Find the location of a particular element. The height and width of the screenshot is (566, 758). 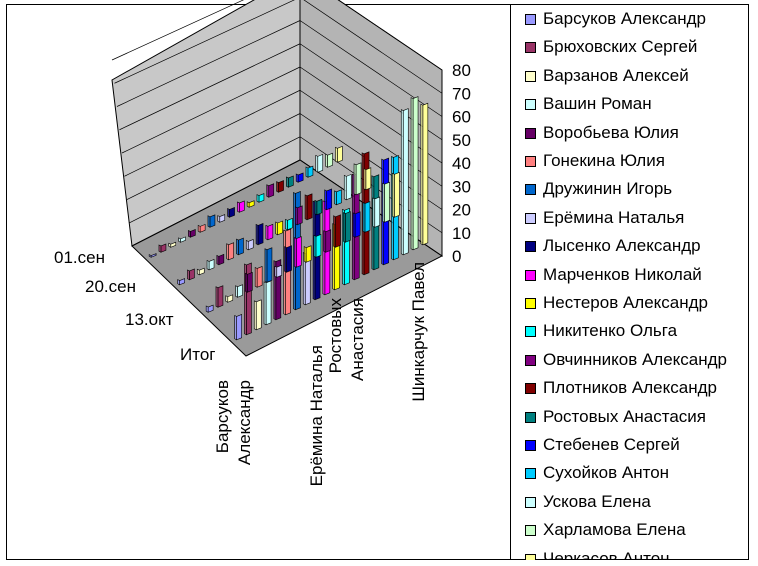

legend-item: Нестеров Александр is located at coordinates (629, 302).